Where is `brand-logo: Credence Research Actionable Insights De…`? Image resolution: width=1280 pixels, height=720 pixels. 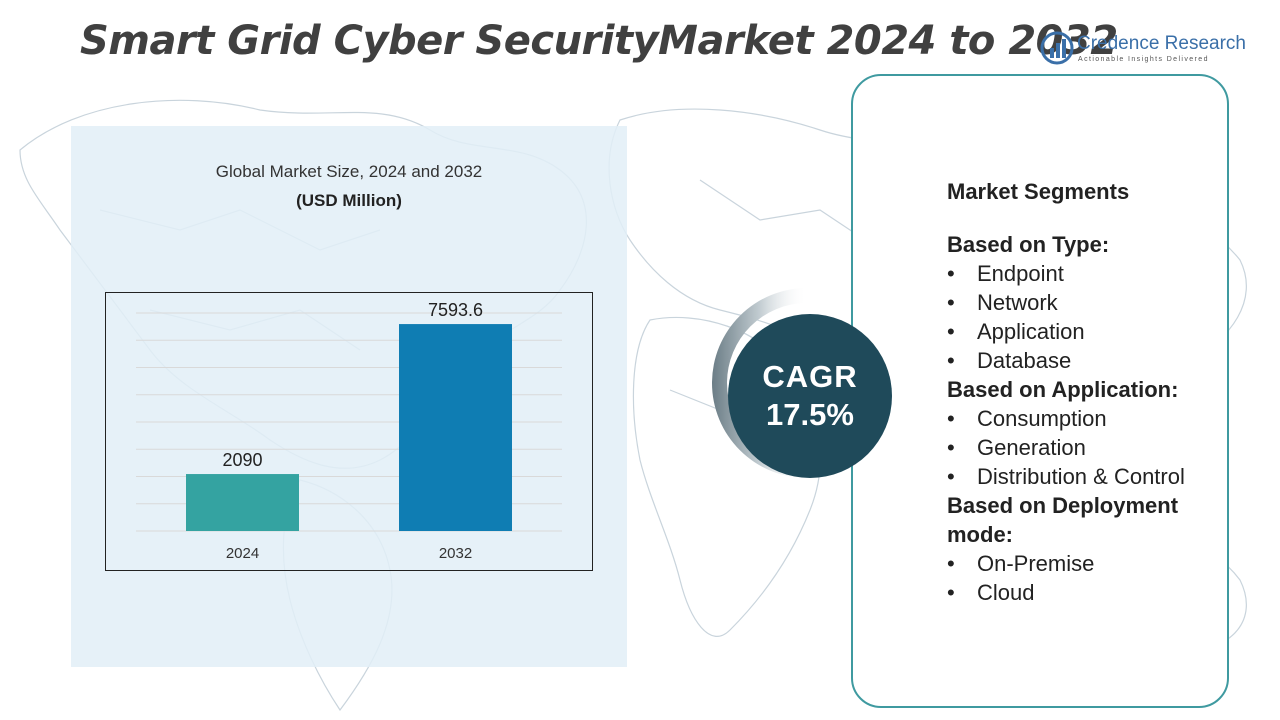 brand-logo: Credence Research Actionable Insights De… is located at coordinates (1150, 50).